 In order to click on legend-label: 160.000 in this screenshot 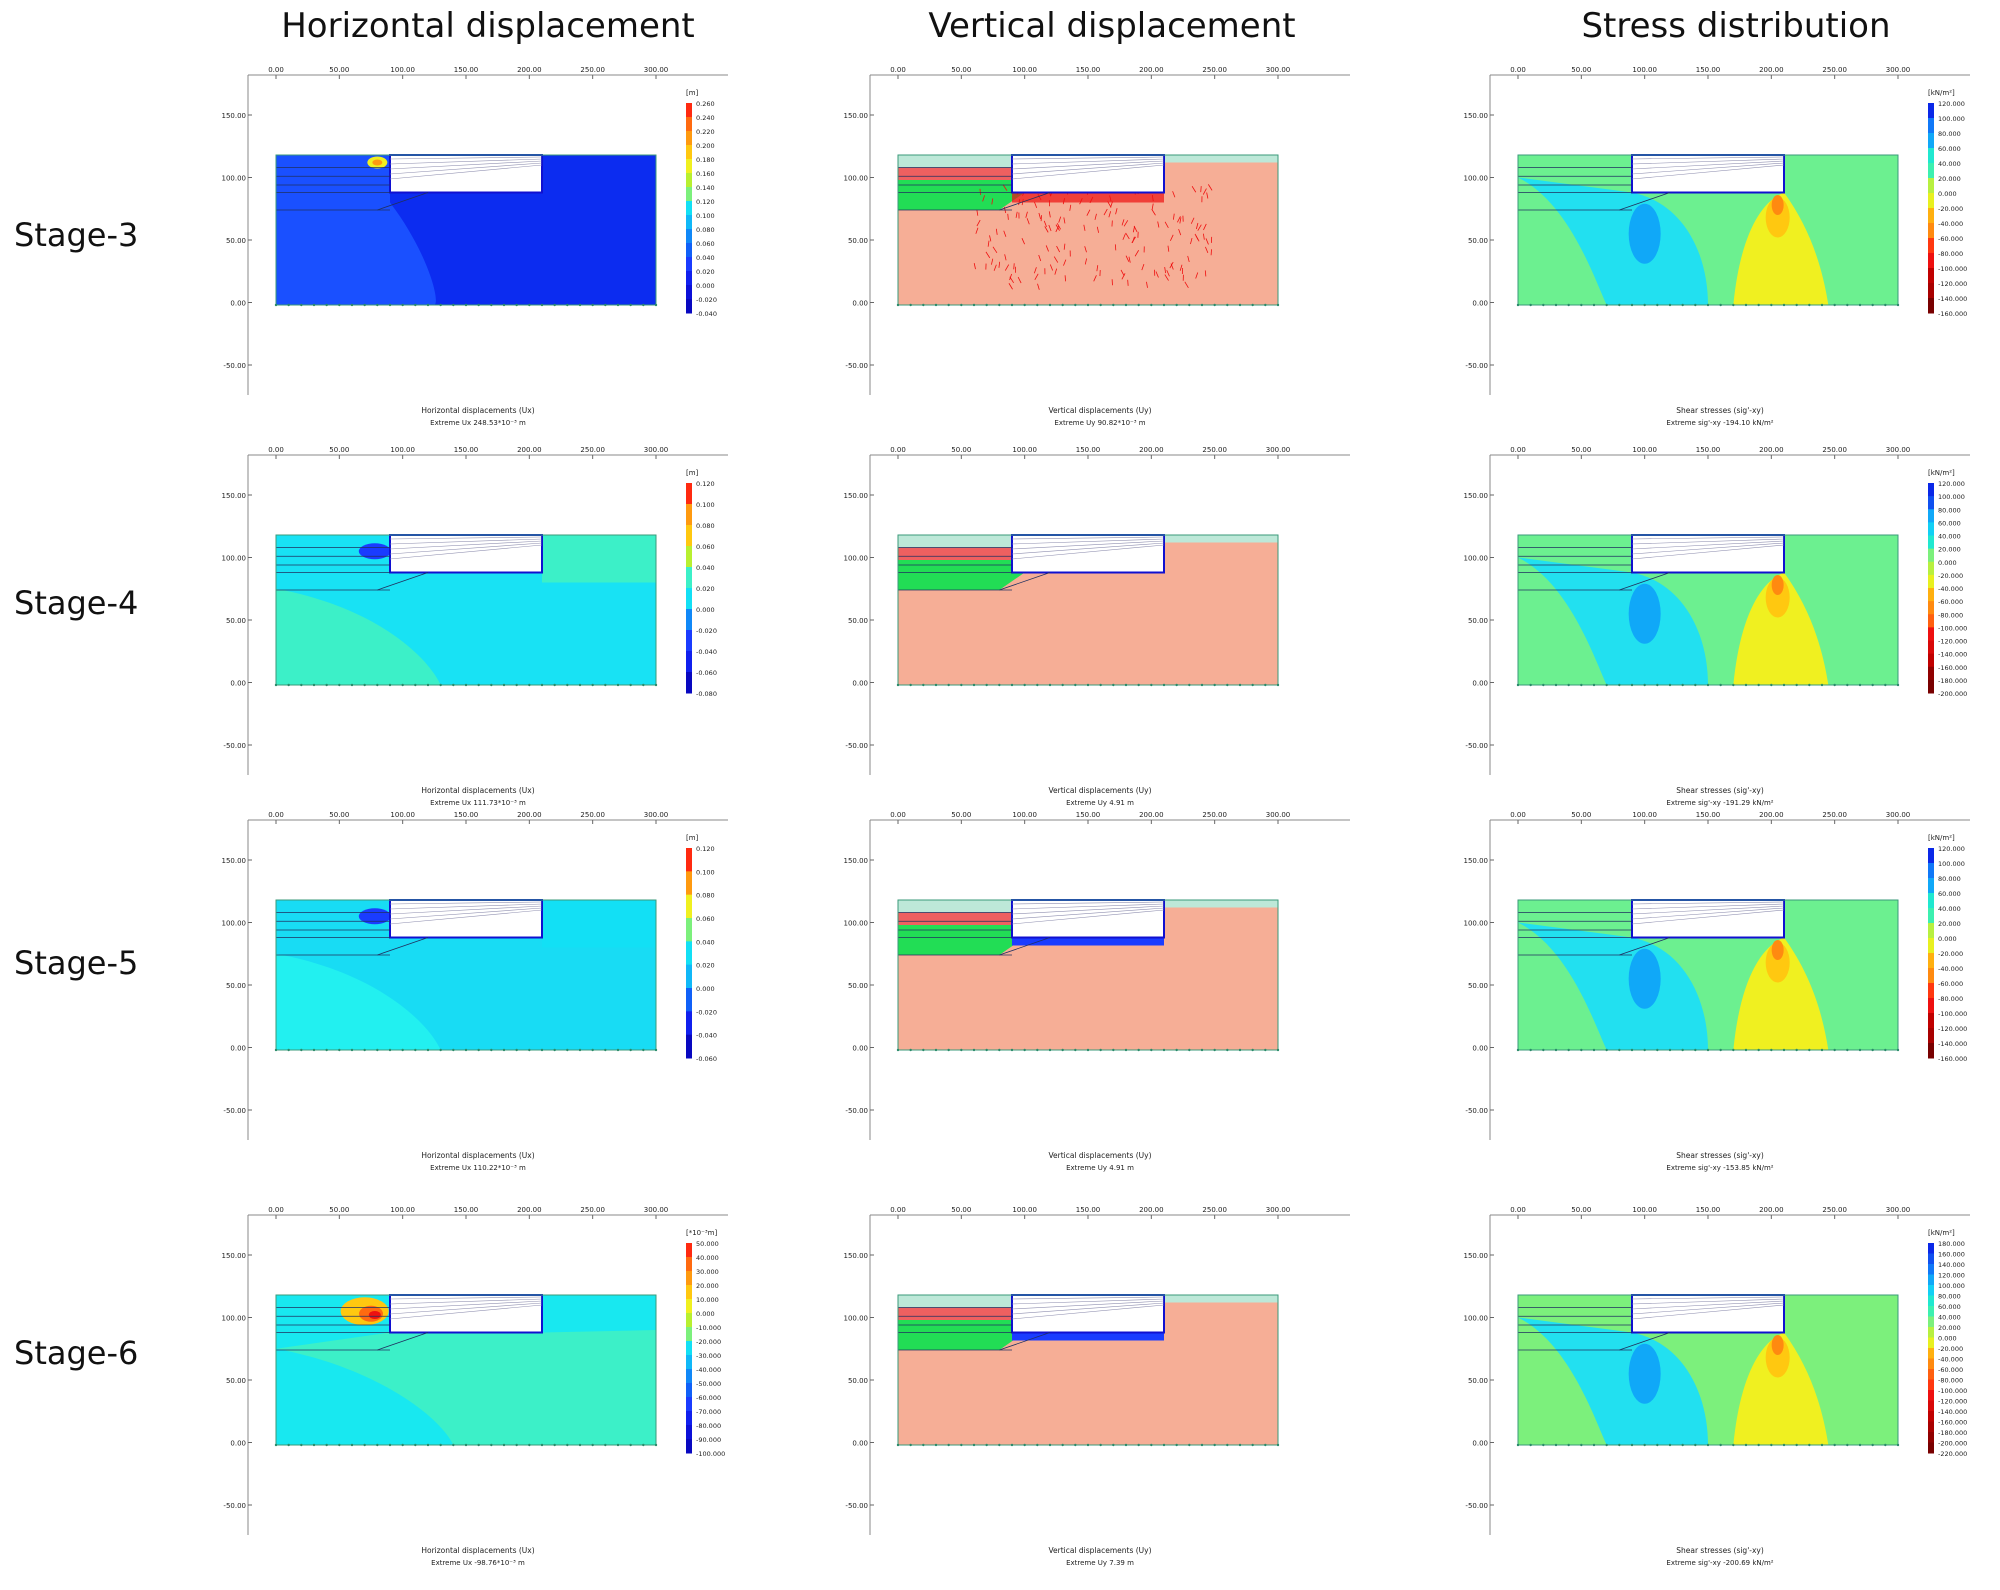, I will do `click(1951, 1255)`.